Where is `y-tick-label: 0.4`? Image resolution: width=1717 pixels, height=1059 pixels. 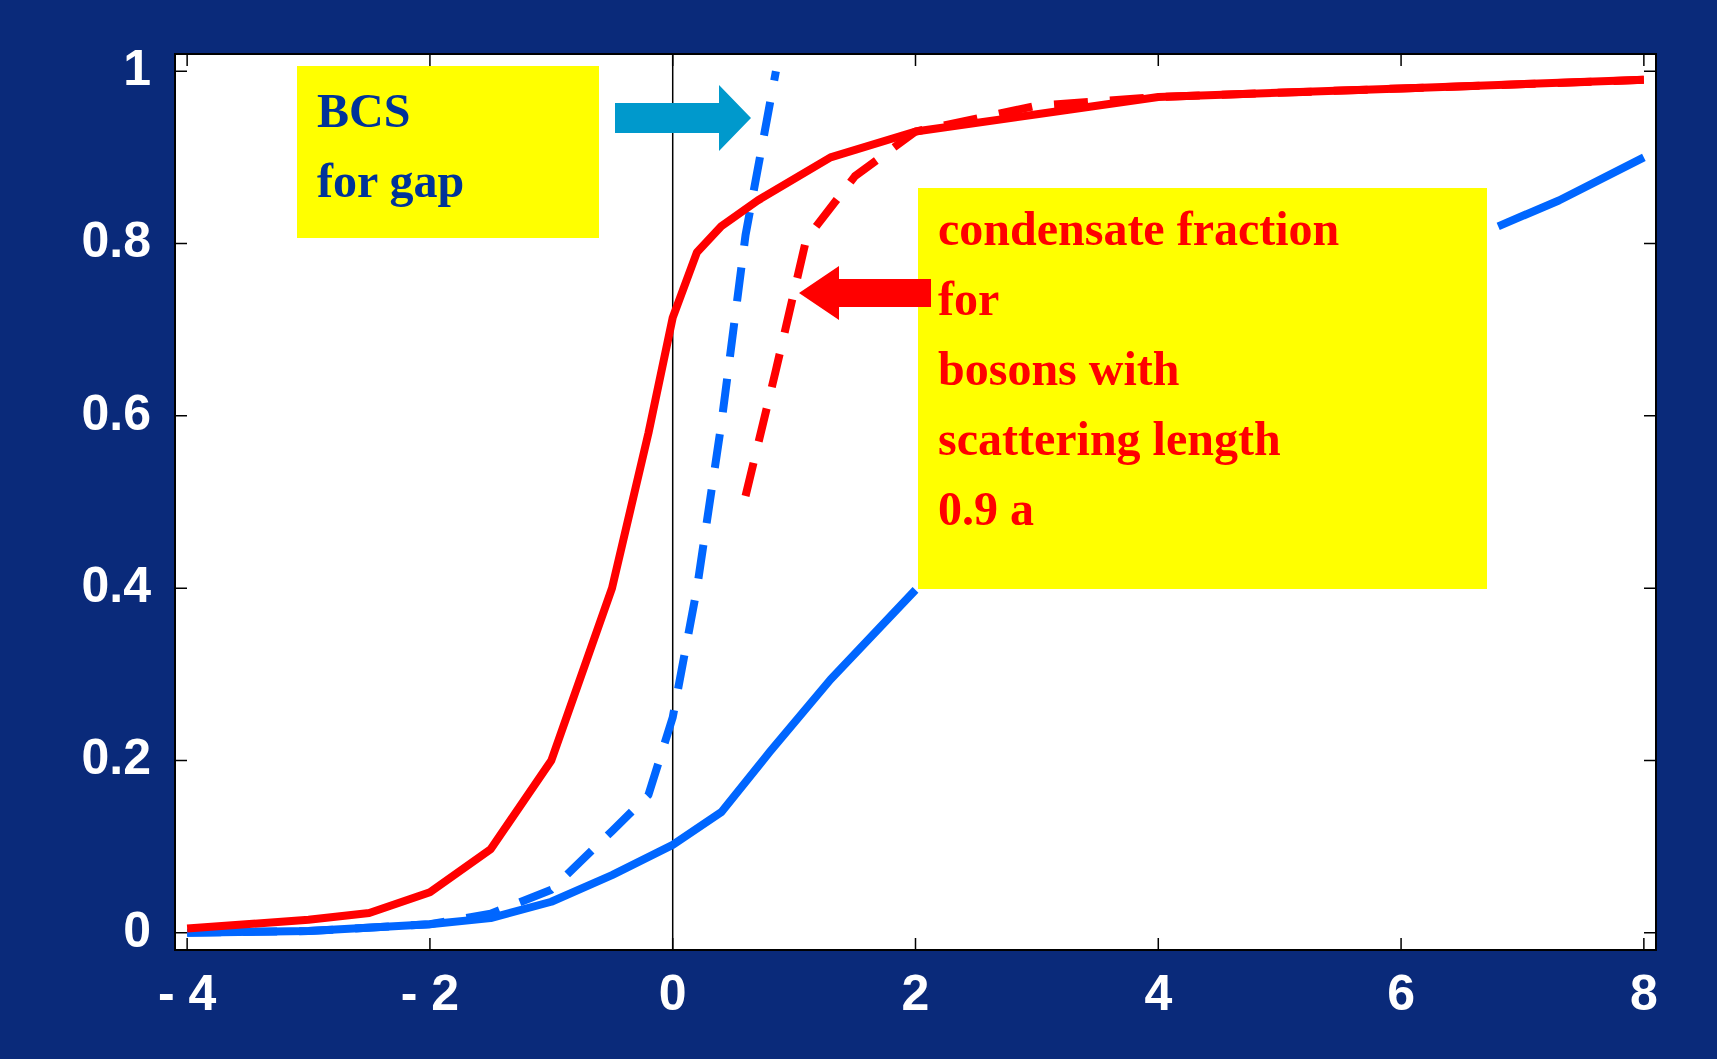 y-tick-label: 0.4 is located at coordinates (116, 584).